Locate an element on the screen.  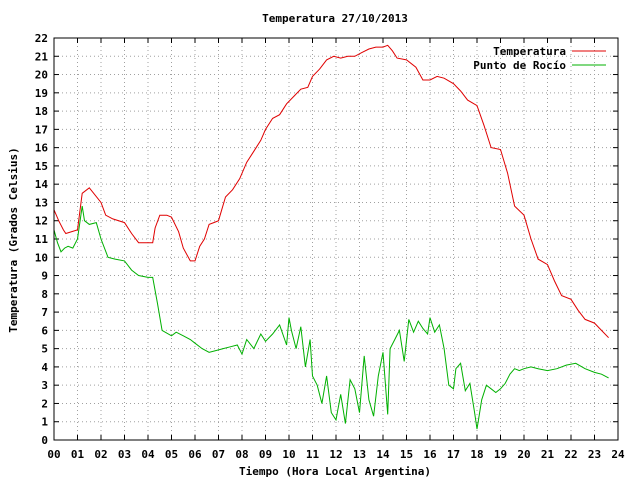
y-tick-label: 13 is located at coordinates (41, 202).